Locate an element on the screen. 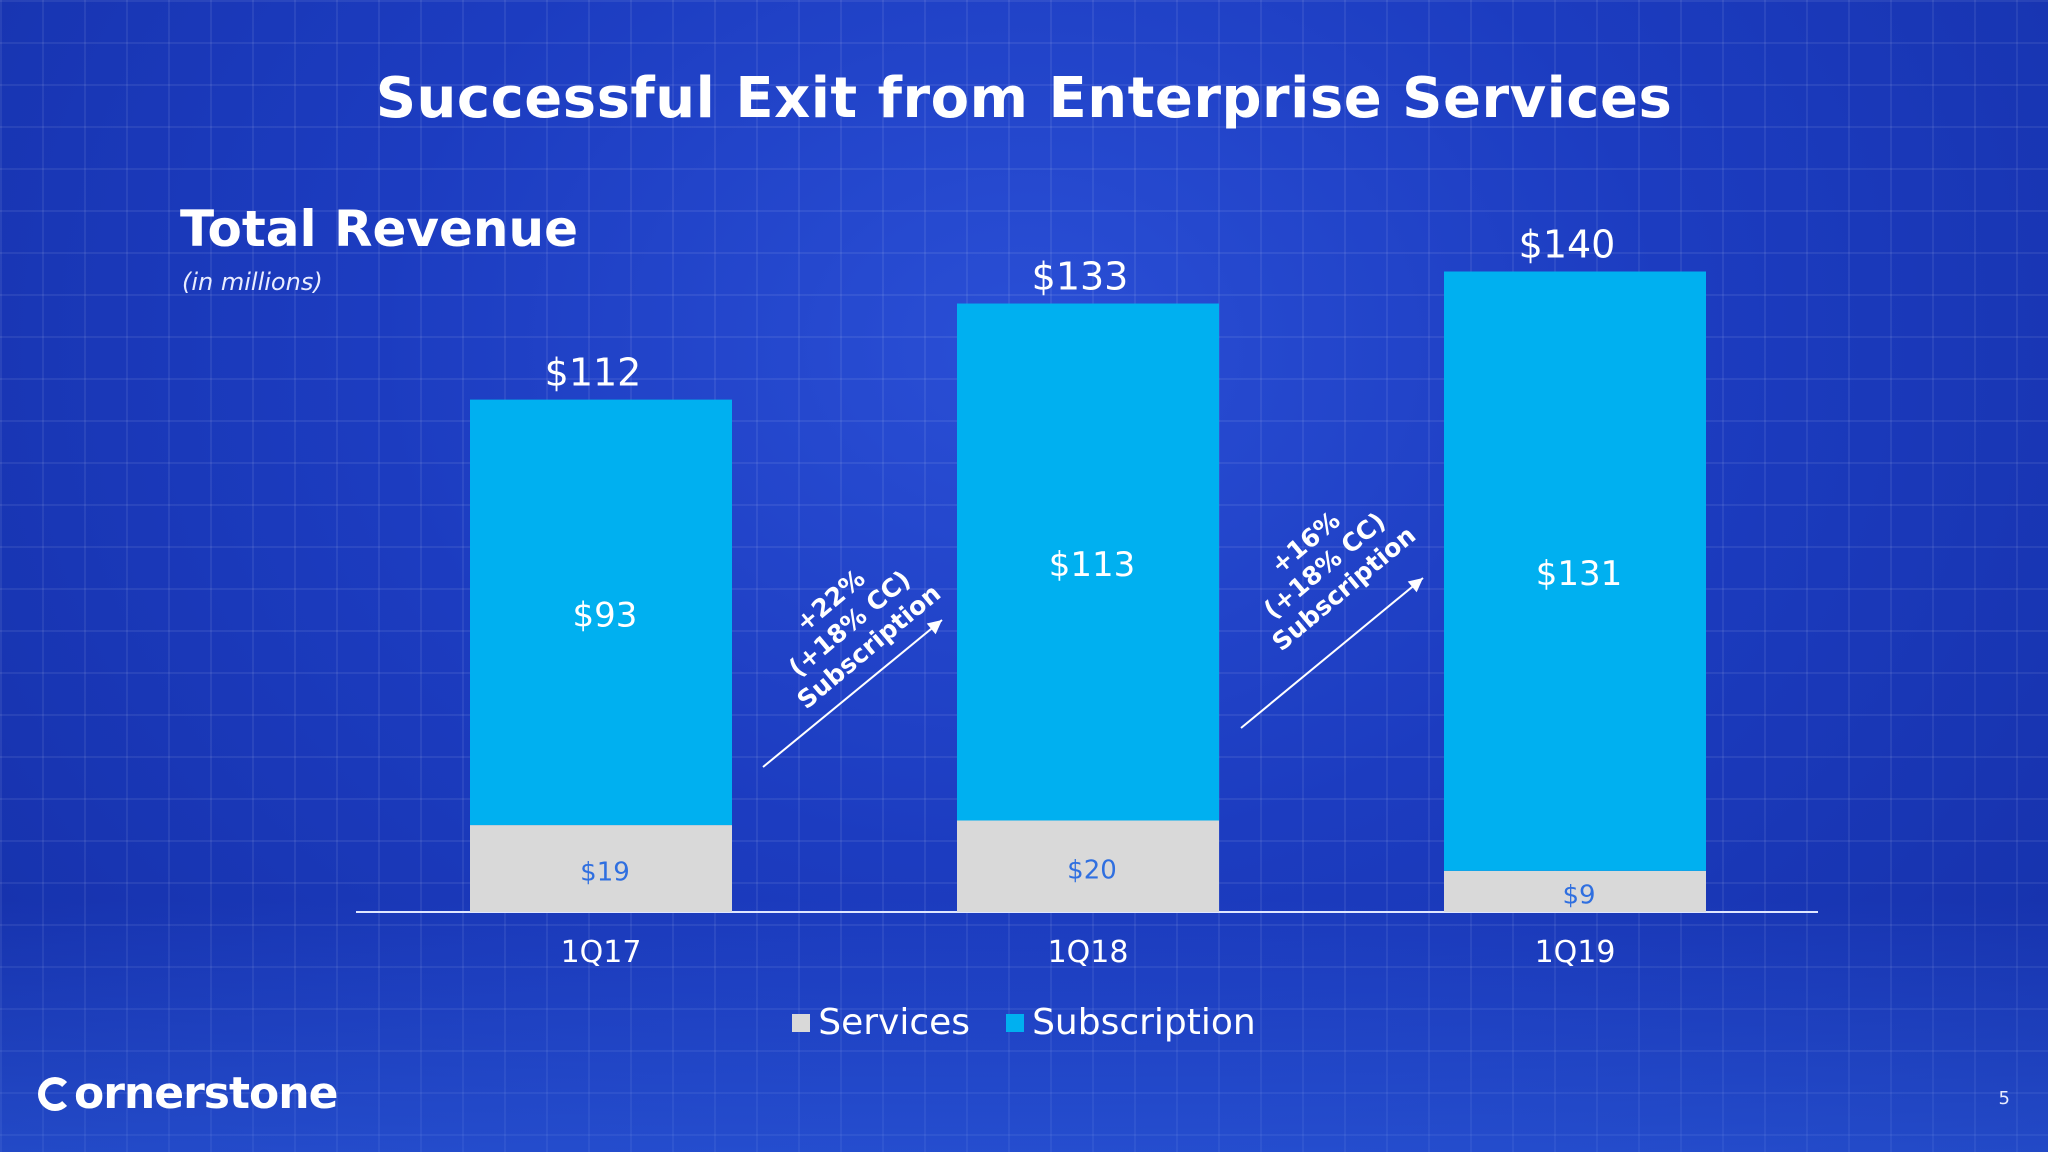 This screenshot has height=1152, width=2048. data-label-total-1Q18: $133 is located at coordinates (1080, 277).